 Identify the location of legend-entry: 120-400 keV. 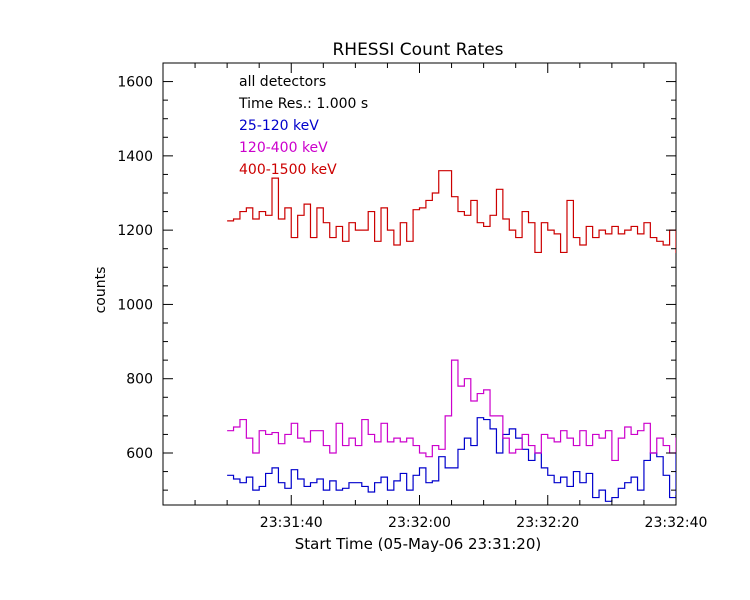
(283, 148).